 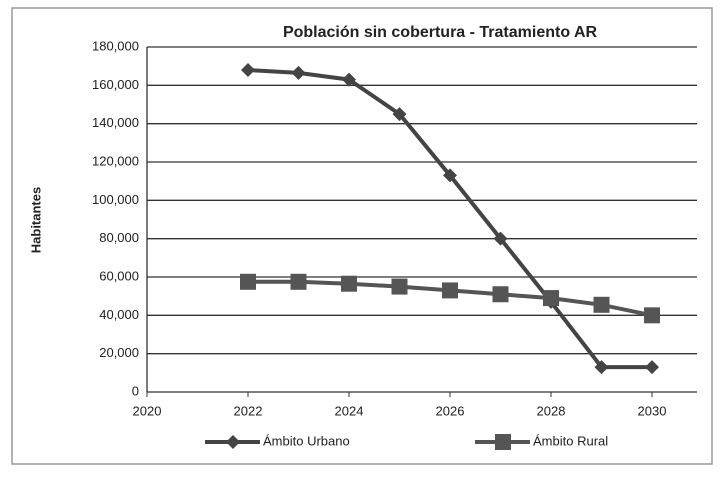 What do you see at coordinates (119, 237) in the screenshot?
I see `y-tick-label: 80,000` at bounding box center [119, 237].